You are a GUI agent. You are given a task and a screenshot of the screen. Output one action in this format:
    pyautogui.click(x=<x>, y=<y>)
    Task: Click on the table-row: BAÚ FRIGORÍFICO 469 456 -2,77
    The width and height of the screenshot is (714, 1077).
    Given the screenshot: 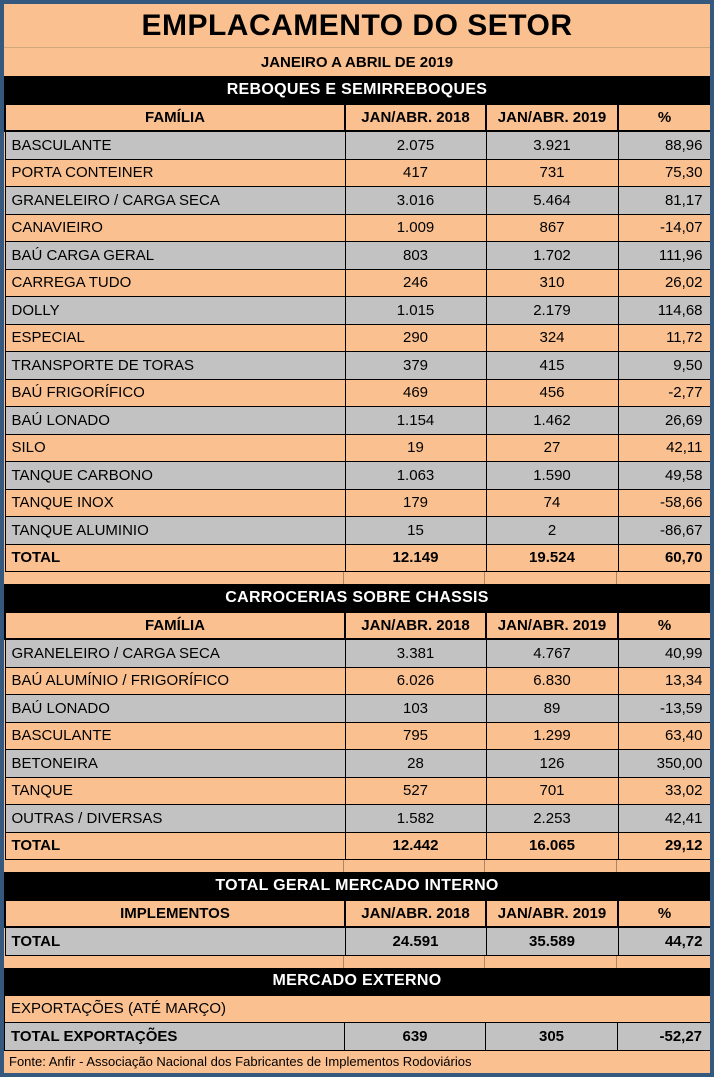 What is the action you would take?
    pyautogui.click(x=357, y=392)
    